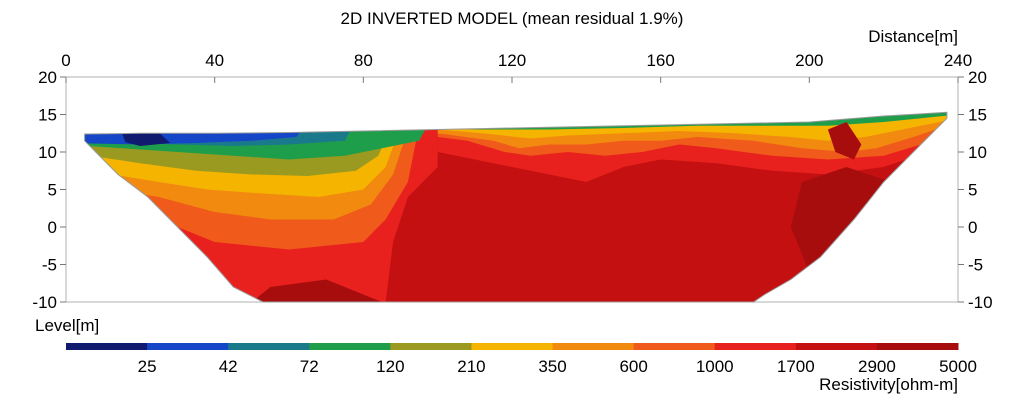 This screenshot has width=1024, height=404. I want to click on colorbar, so click(512, 346).